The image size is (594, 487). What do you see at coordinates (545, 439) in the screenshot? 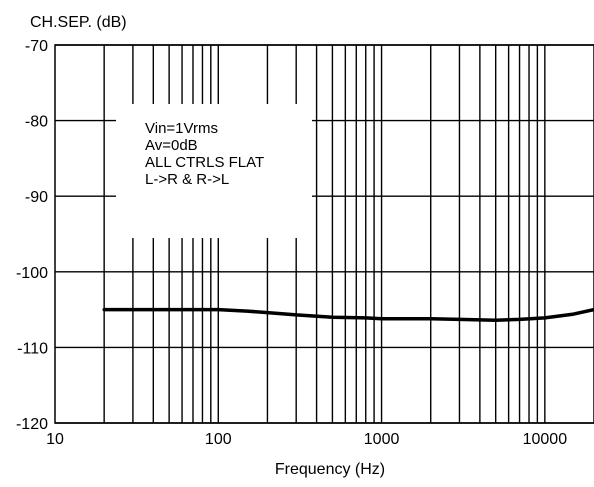
I see `x-tick-label: 10000` at bounding box center [545, 439].